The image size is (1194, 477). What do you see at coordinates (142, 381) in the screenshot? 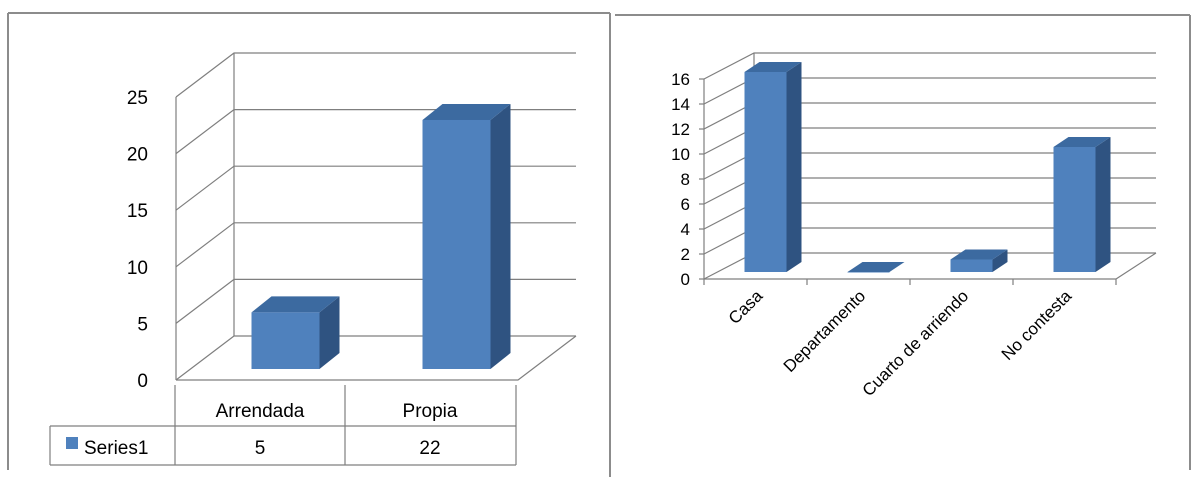
I see `left-y-tick: 0` at bounding box center [142, 381].